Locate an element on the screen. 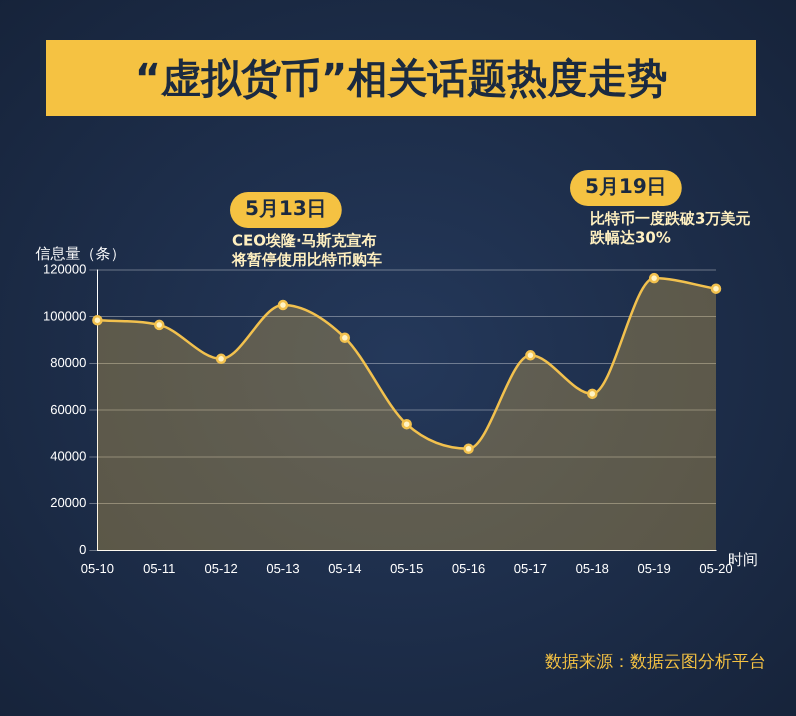  x-tick-label: 05-15 is located at coordinates (407, 568).